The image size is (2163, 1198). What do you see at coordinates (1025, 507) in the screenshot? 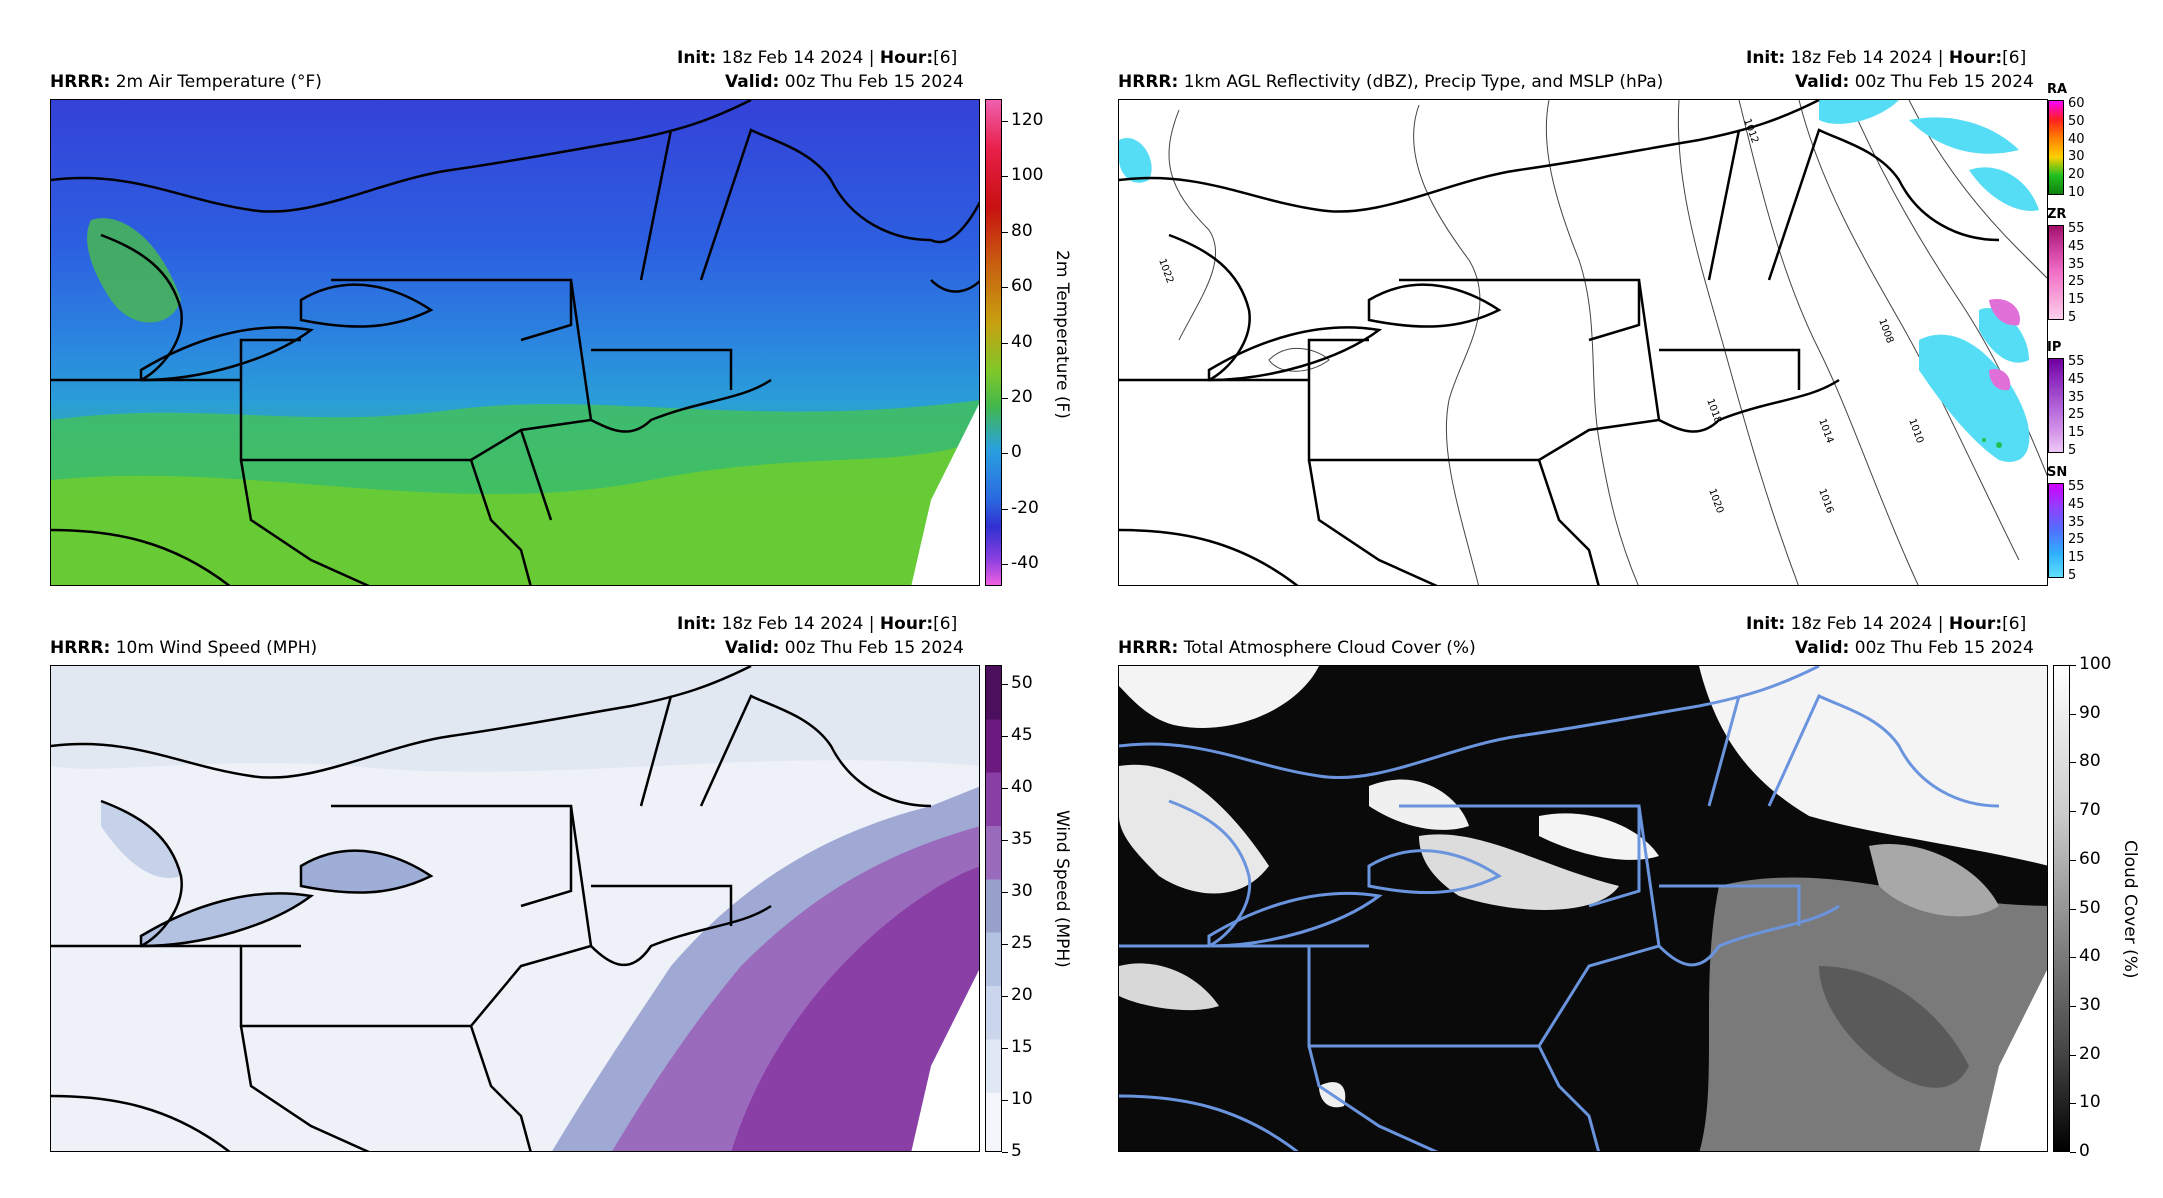
I see `colorbar-tick-label: -20` at bounding box center [1025, 507].